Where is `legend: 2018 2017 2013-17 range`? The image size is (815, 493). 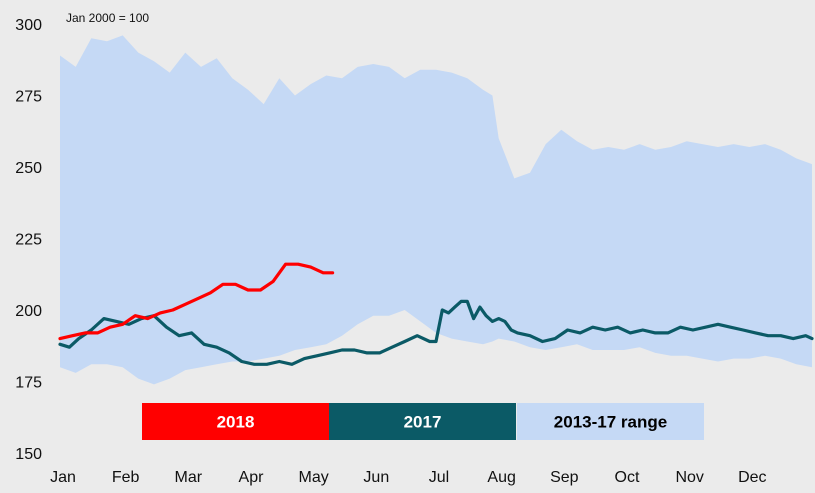
legend: 2018 2017 2013-17 range is located at coordinates (423, 421).